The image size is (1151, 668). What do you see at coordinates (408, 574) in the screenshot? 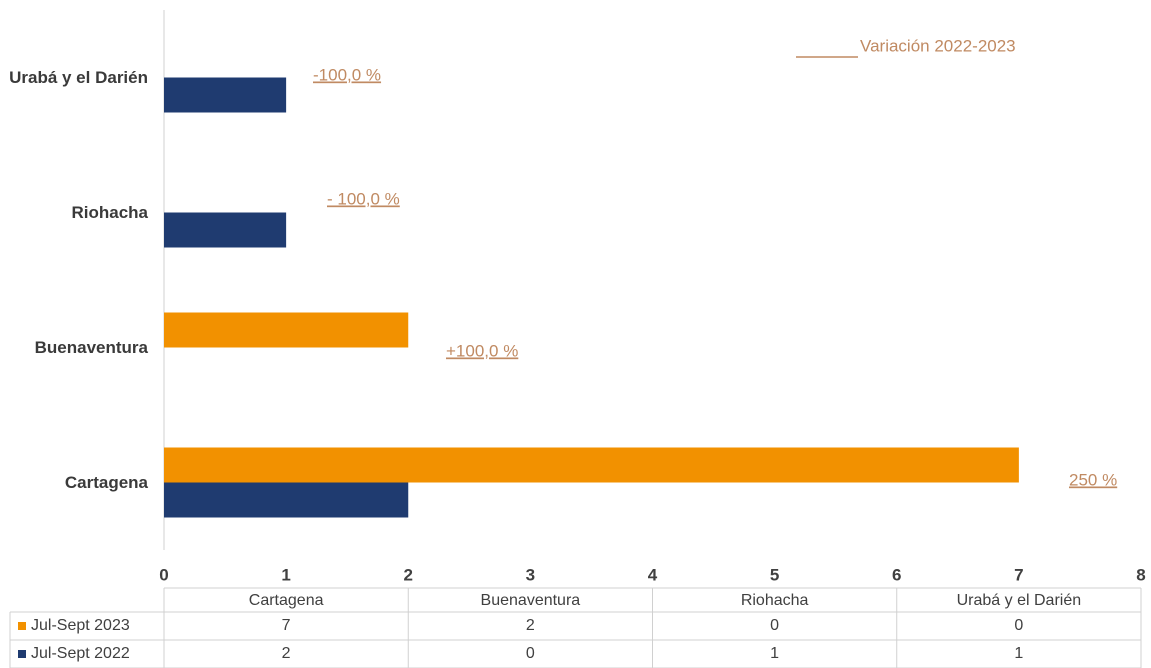
I see `x-tick-label: 2` at bounding box center [408, 574].